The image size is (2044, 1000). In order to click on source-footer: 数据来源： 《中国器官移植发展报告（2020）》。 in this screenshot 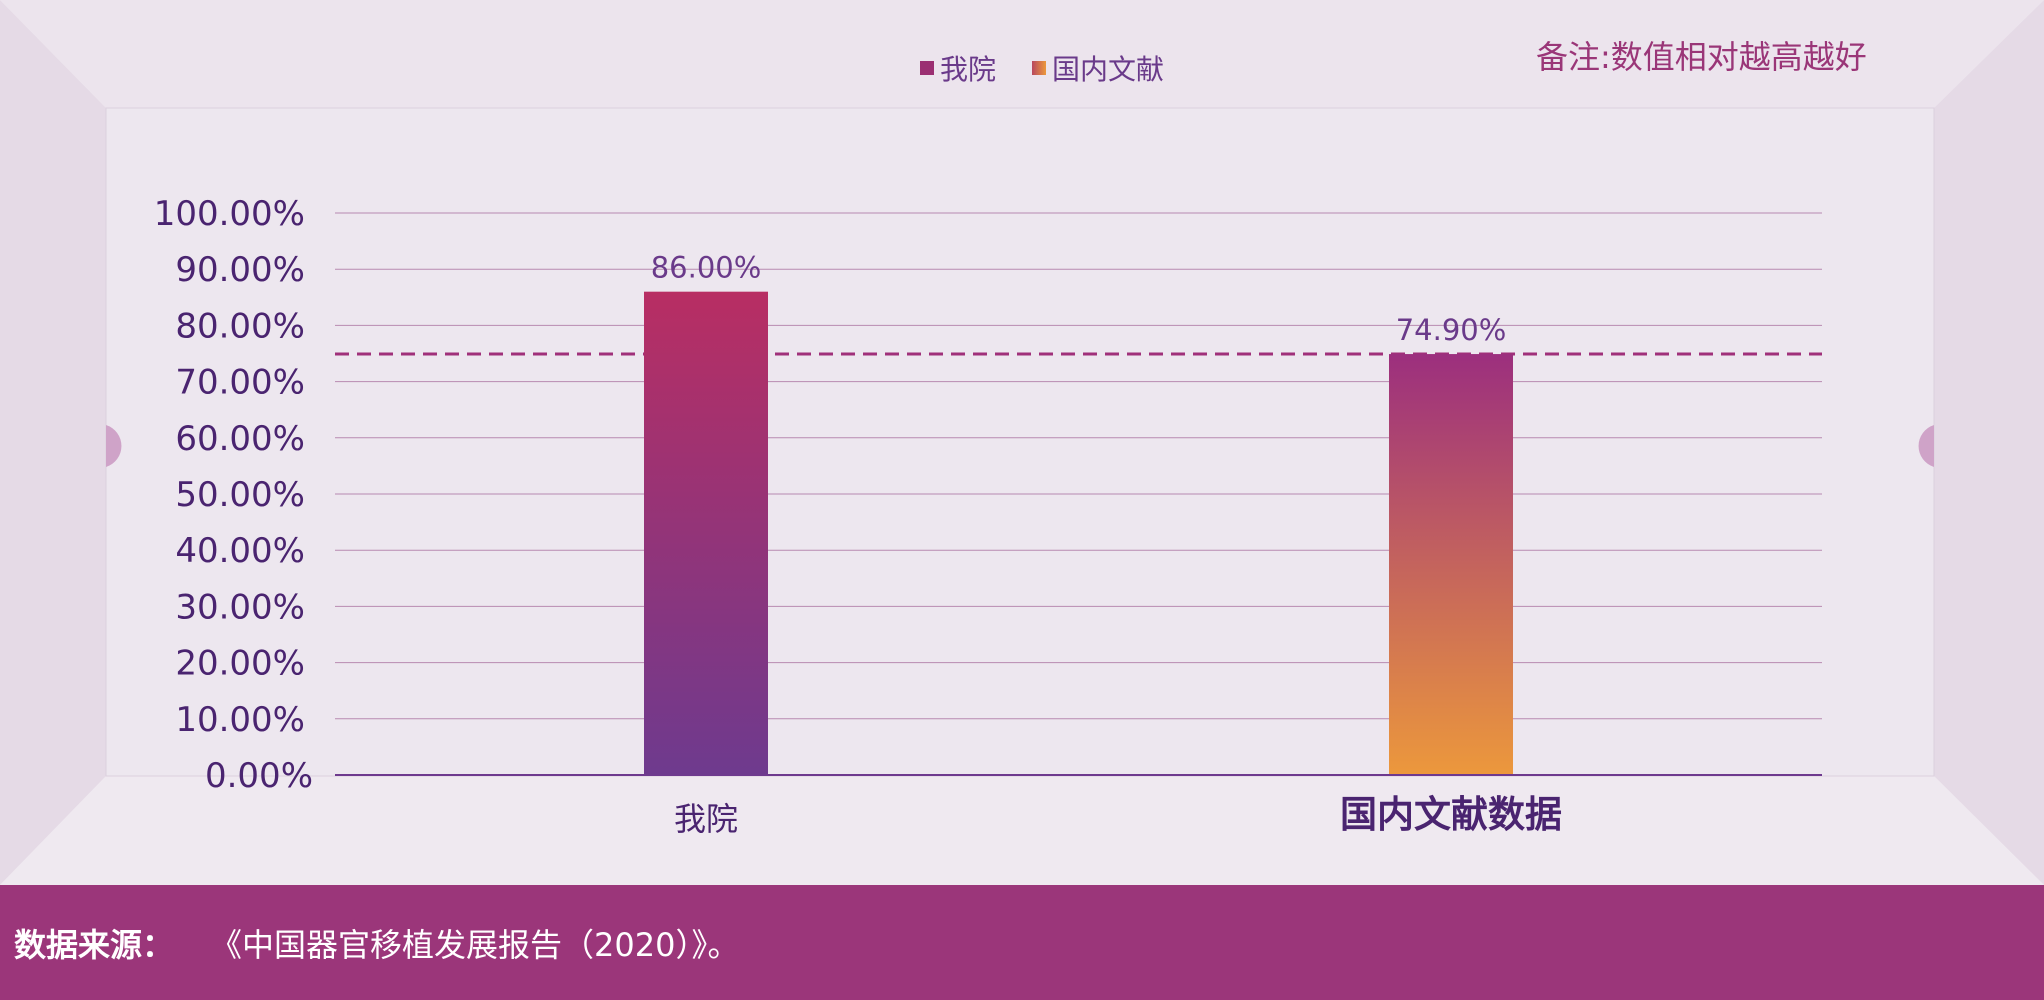, I will do `click(1022, 942)`.